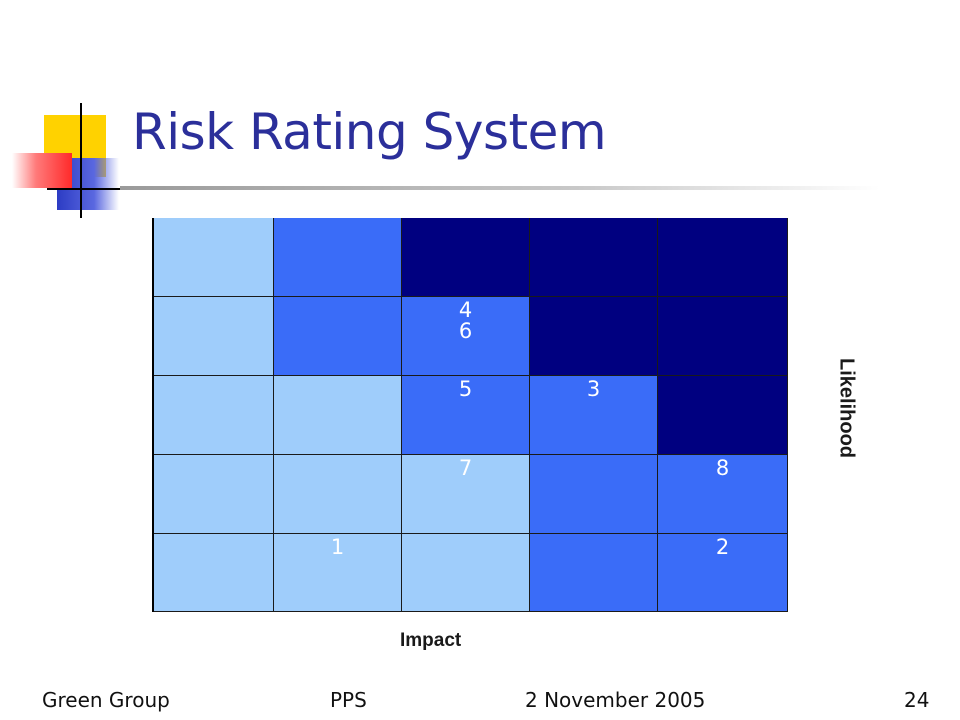  I want to click on impact-axis-label: Impact, so click(431, 640).